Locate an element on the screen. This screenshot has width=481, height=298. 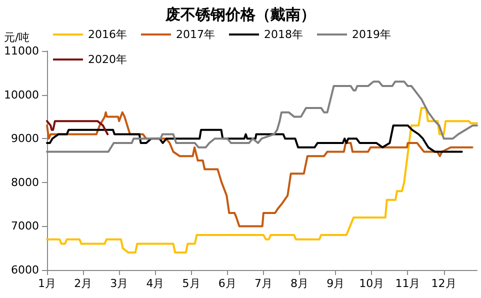
x-tick-label: 7月 is located at coordinates (263, 283).